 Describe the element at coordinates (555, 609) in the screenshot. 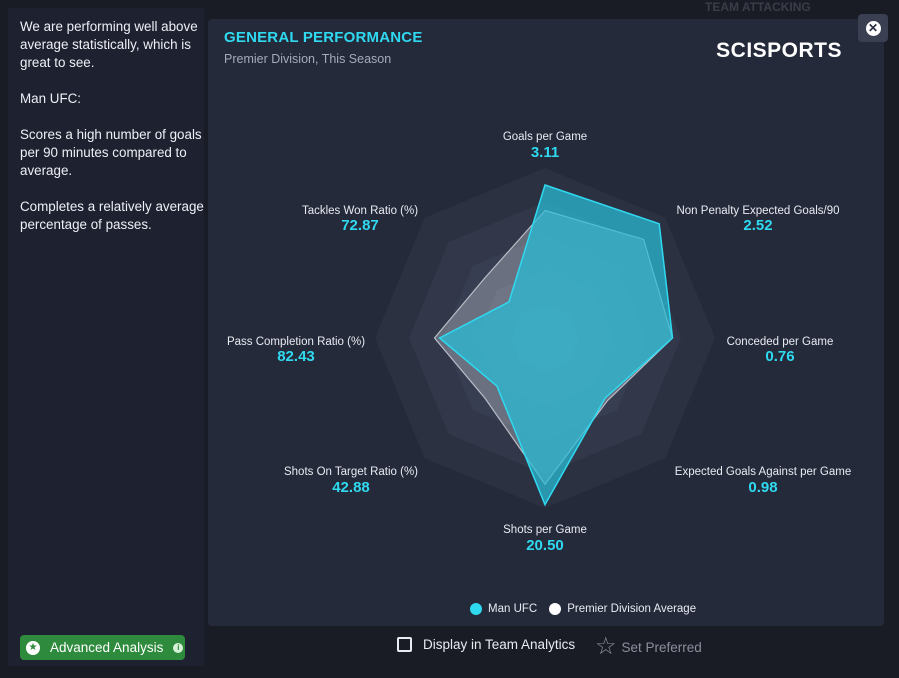

I see `legend-swatch-average` at that location.